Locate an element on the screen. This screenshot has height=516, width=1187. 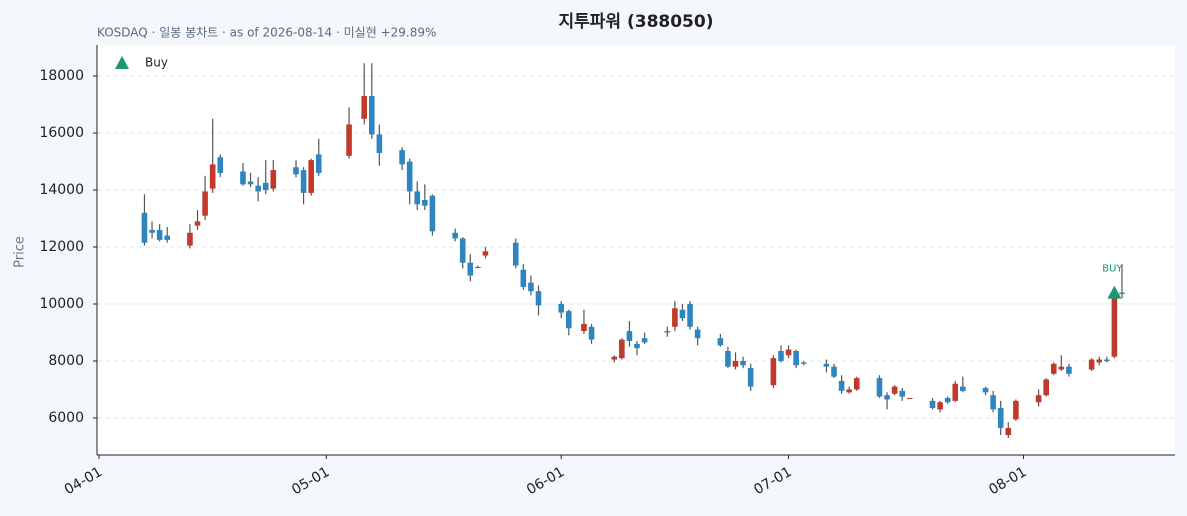
y-tick-label: 8000 is located at coordinates (66, 361).